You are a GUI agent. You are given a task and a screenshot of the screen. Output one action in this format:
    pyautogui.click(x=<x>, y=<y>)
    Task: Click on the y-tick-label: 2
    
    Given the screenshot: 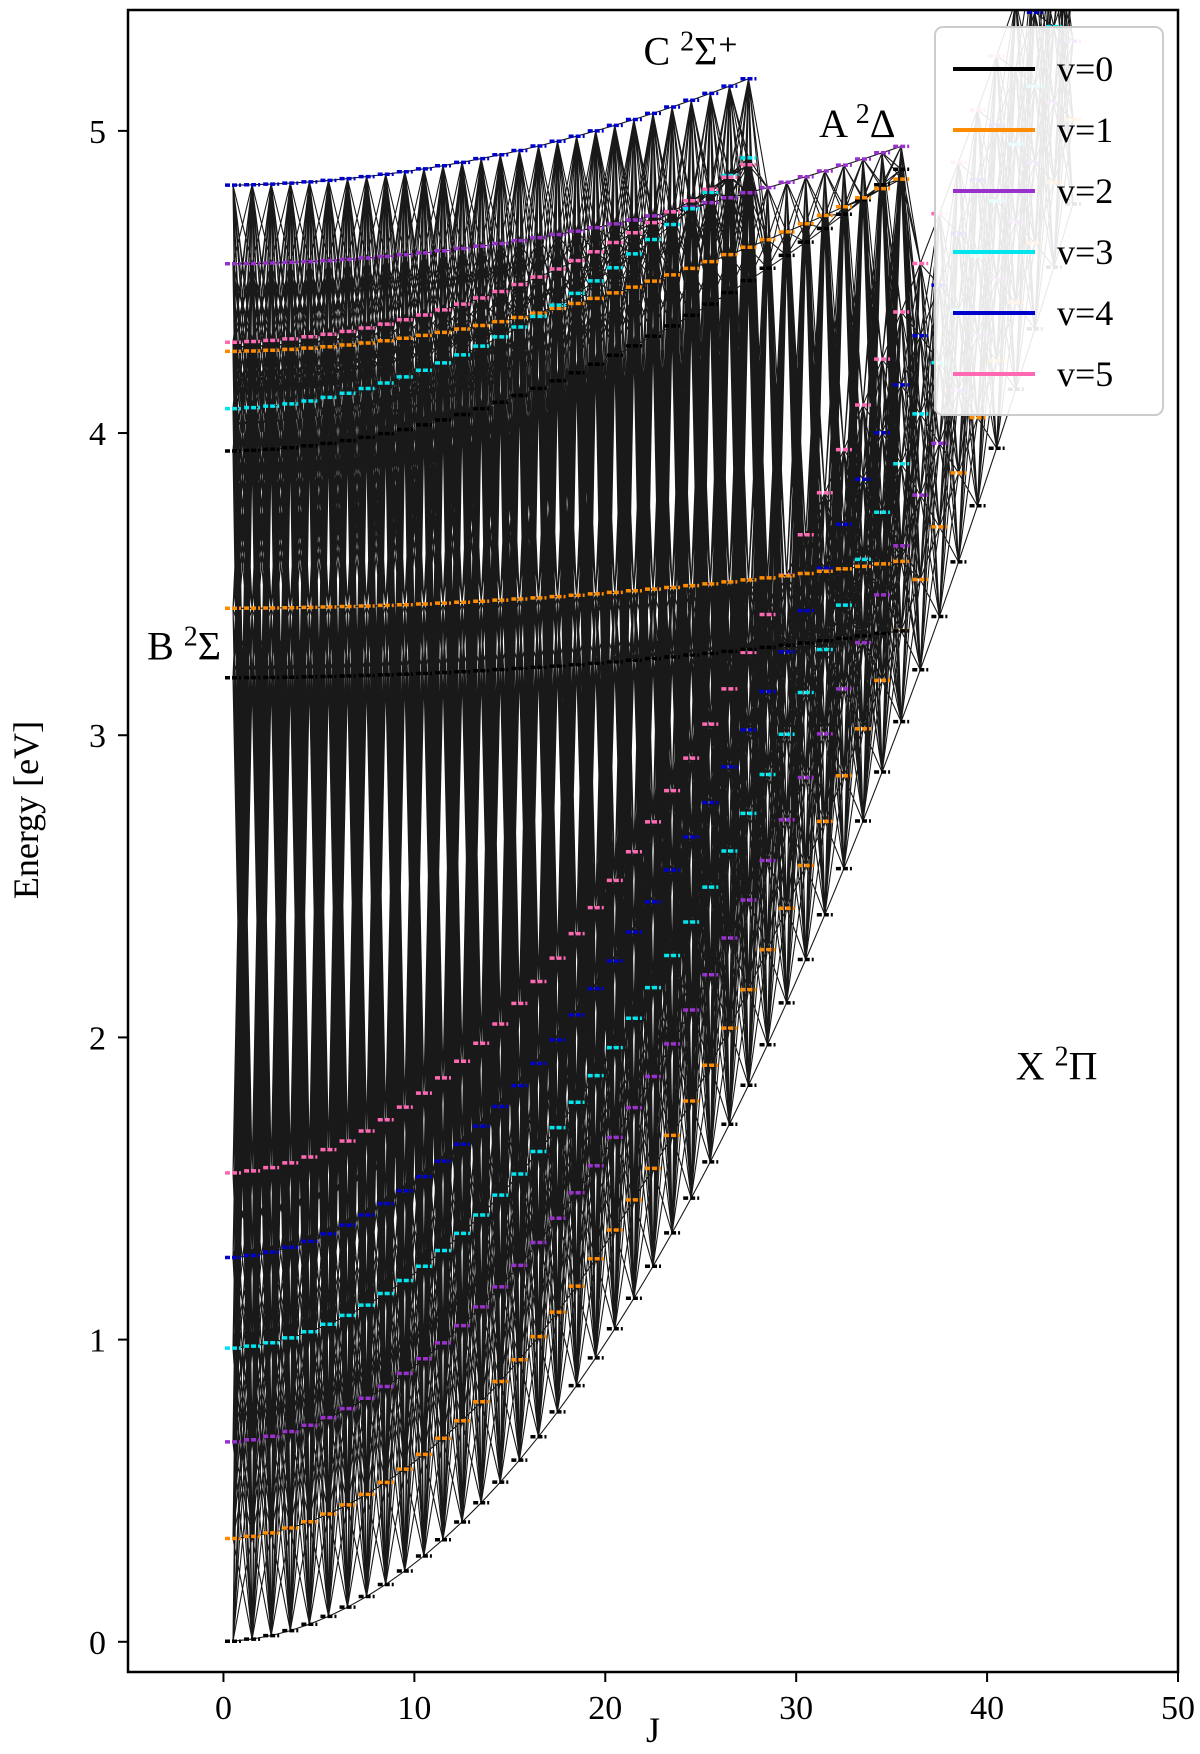 What is the action you would take?
    pyautogui.click(x=97, y=1038)
    